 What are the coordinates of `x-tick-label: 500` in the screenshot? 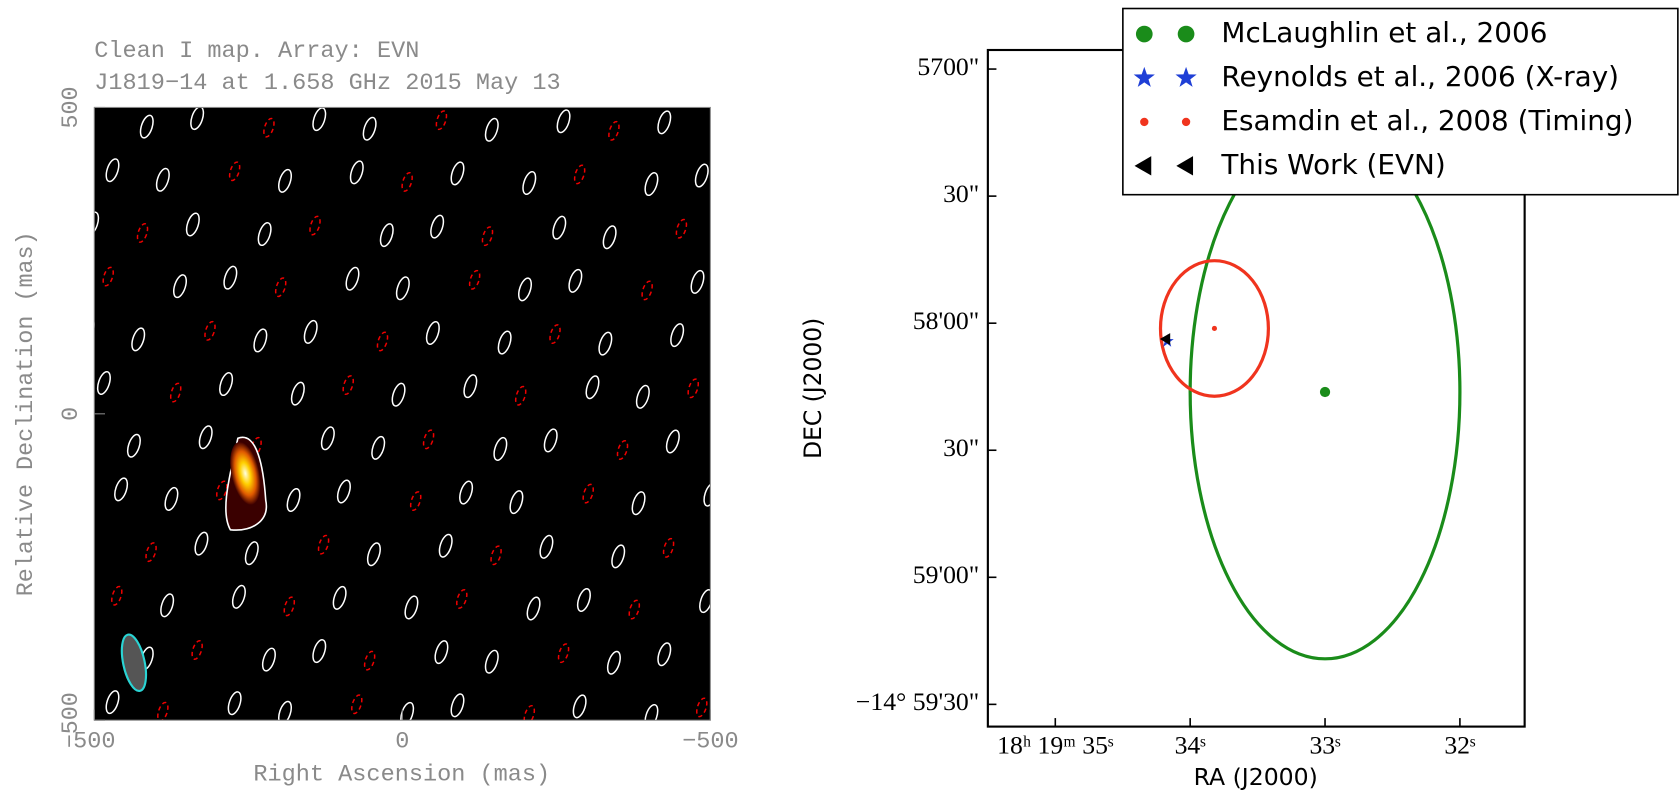 It's located at (94, 742).